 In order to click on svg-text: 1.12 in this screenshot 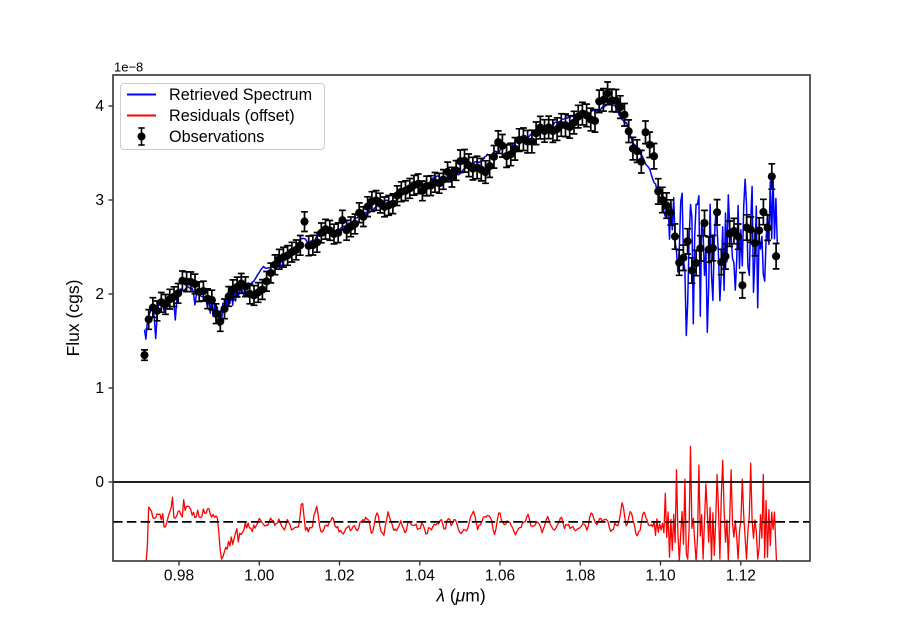, I will do `click(741, 576)`.